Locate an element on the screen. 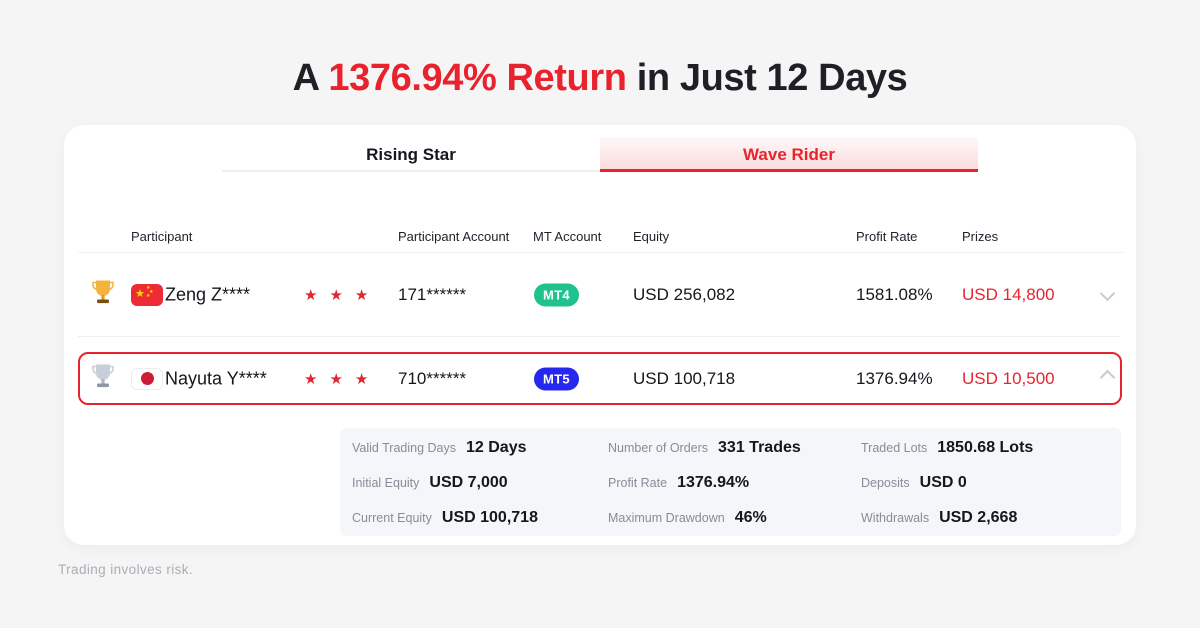 The height and width of the screenshot is (628, 1200). detail-label: Withdrawals is located at coordinates (895, 517).